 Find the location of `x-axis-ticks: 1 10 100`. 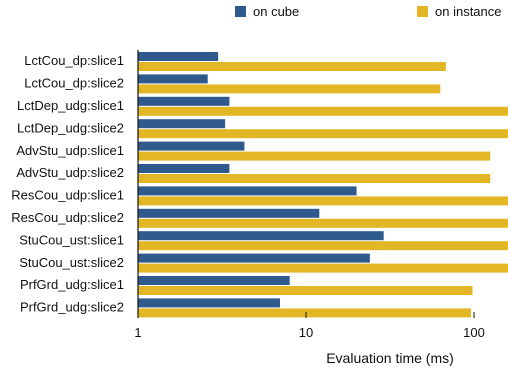

x-axis-ticks: 1 10 100 is located at coordinates (309, 326).